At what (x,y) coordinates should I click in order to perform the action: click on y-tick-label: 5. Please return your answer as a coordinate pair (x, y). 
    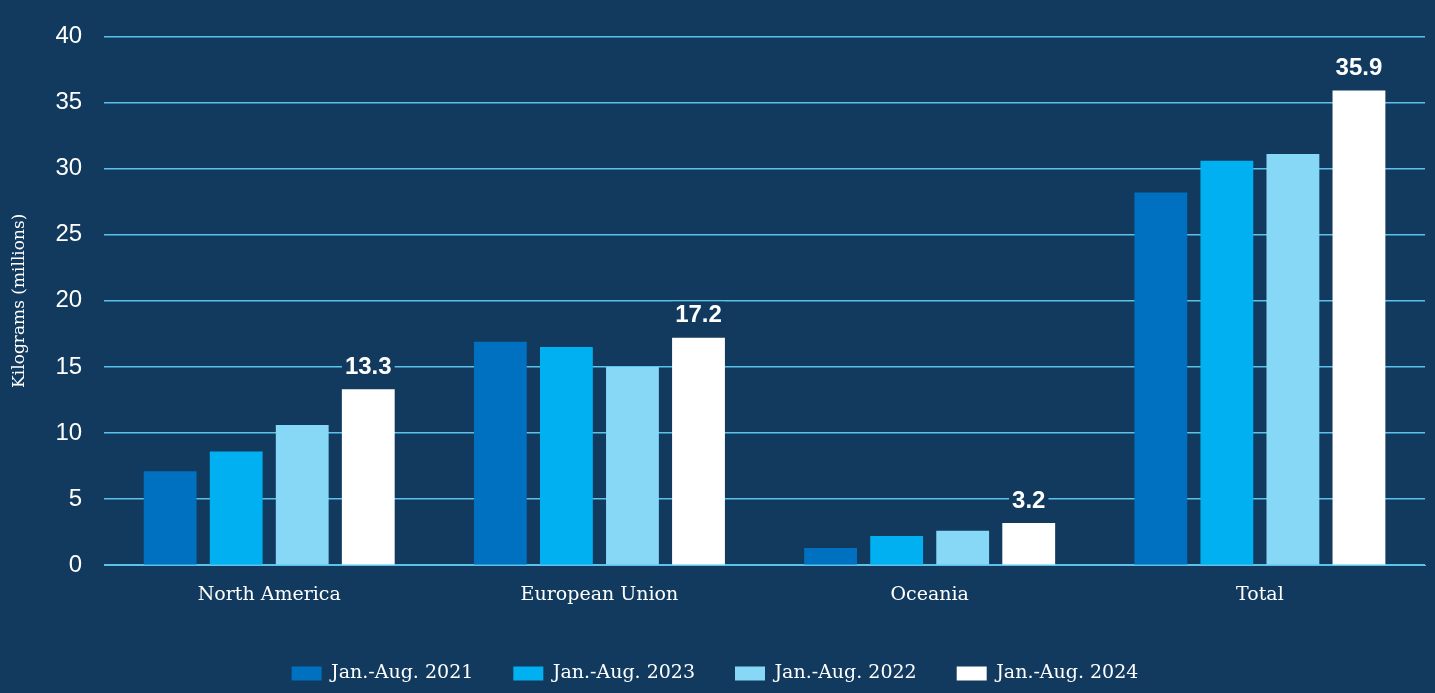
    Looking at the image, I should click on (75, 497).